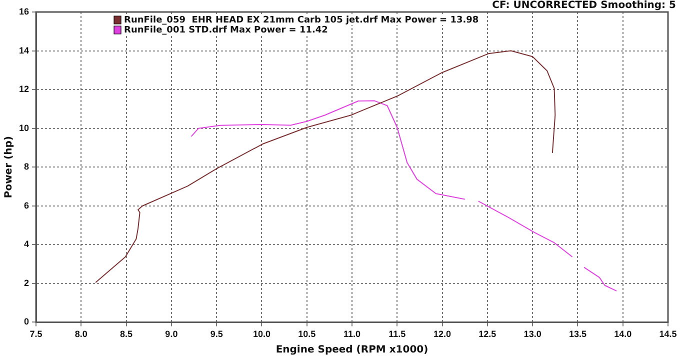 Image resolution: width=680 pixels, height=357 pixels. I want to click on x-tick-label: 7.5, so click(36, 334).